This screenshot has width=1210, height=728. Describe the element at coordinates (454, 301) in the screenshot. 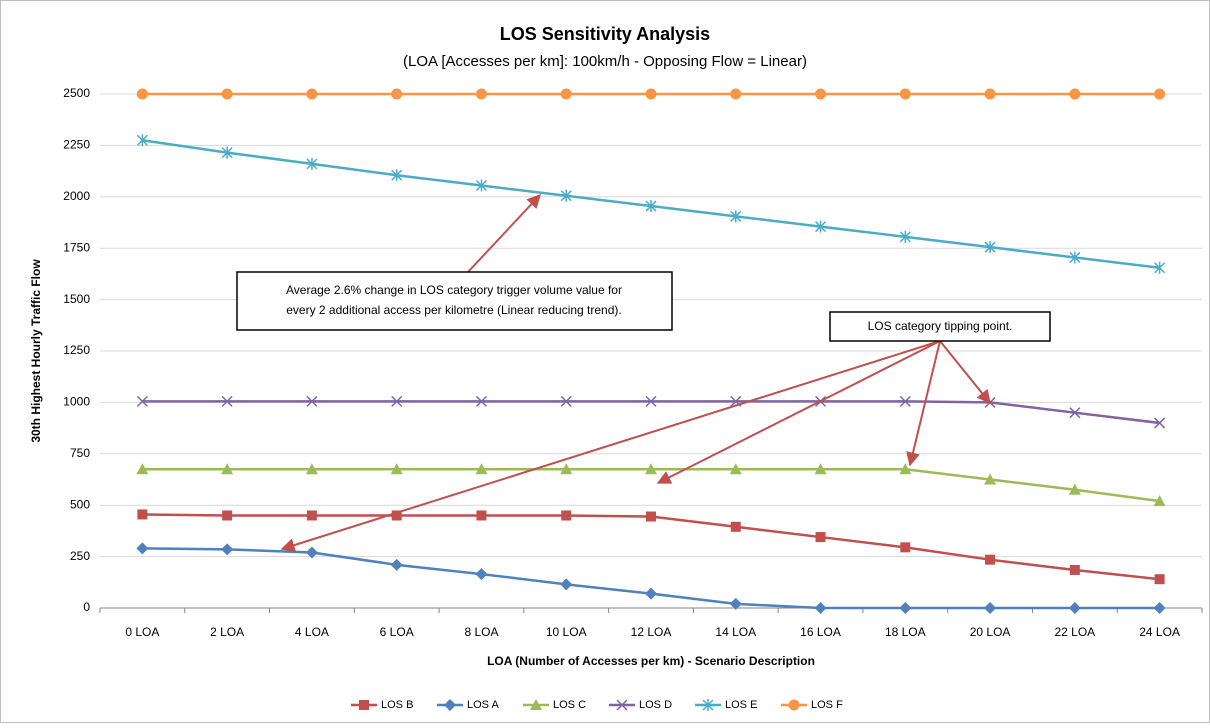

I see `annotation-box` at that location.